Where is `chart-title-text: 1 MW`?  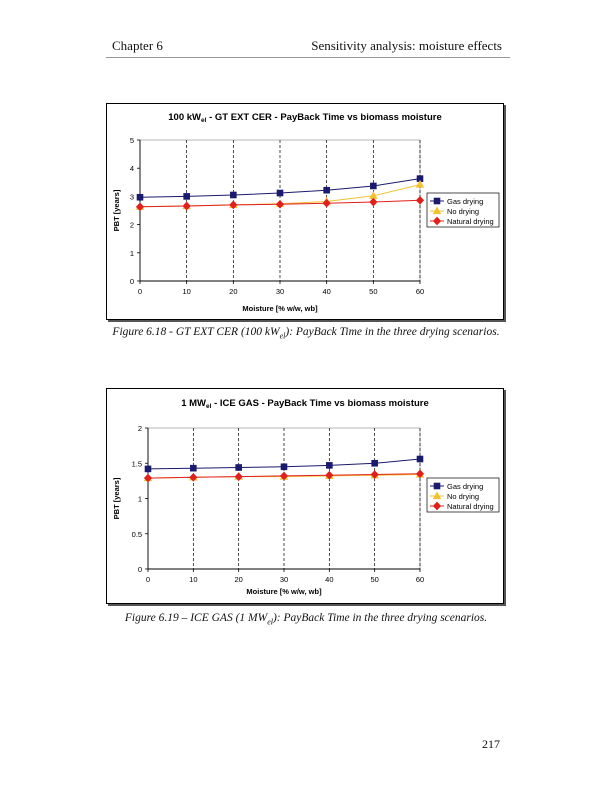 chart-title-text: 1 MW is located at coordinates (193, 403).